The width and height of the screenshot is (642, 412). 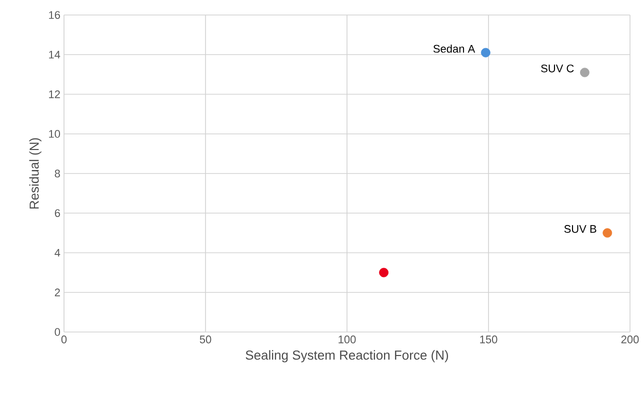 I want to click on x-tick-label: 0, so click(x=64, y=340).